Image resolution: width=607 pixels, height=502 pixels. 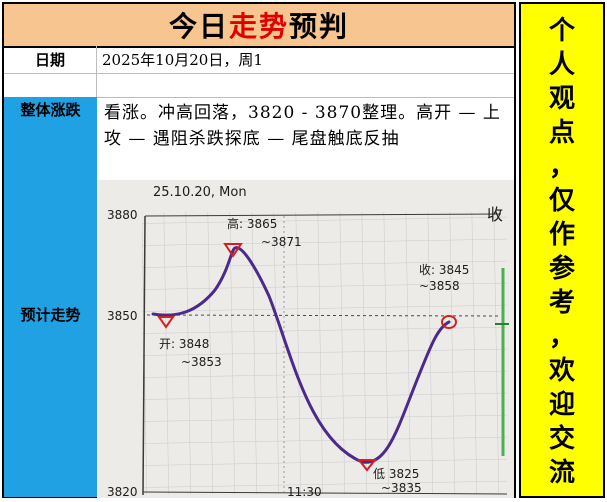 I want to click on y-label-mid: 3850, so click(x=122, y=316).